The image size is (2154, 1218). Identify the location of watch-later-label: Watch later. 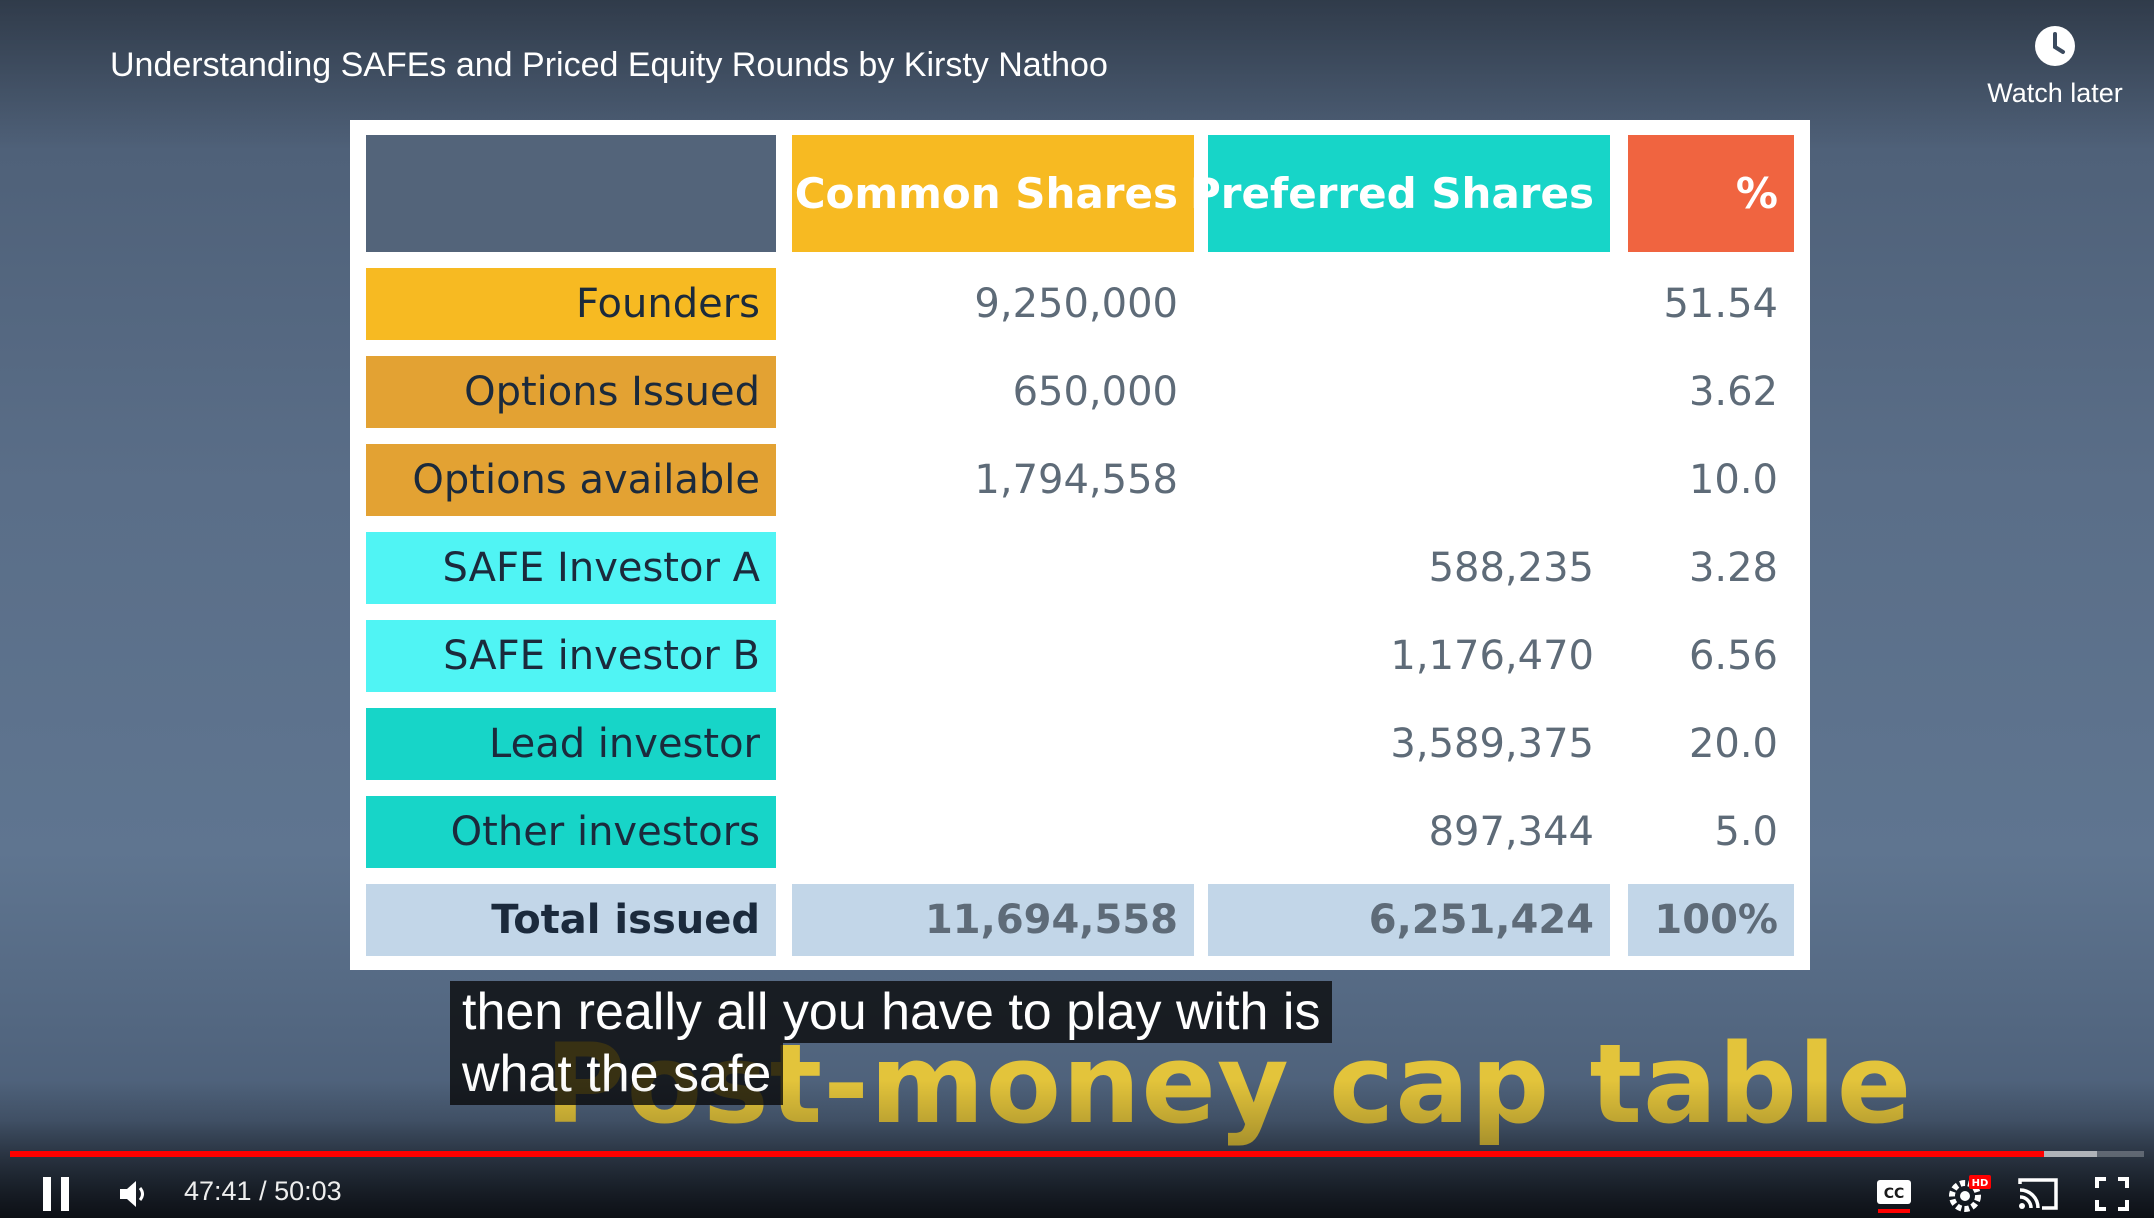
(2055, 93).